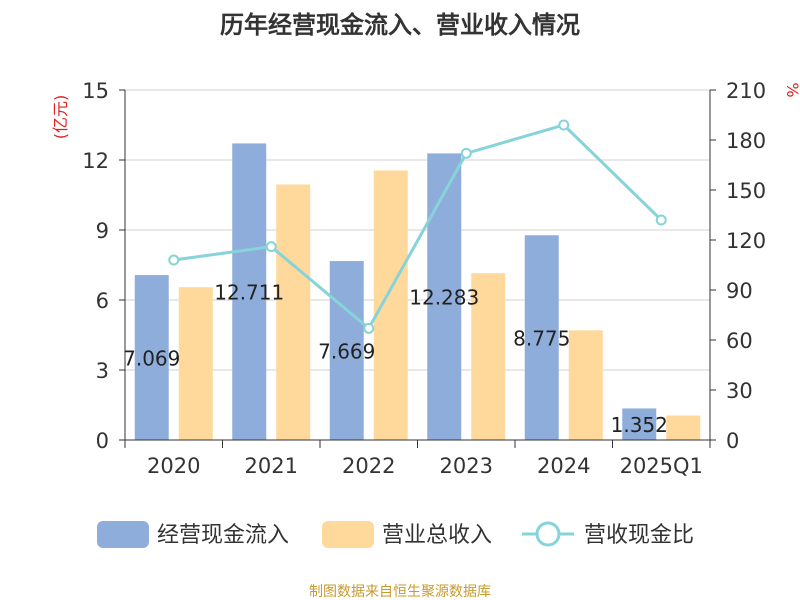 This screenshot has height=600, width=800. What do you see at coordinates (437, 535) in the screenshot?
I see `legend-label: 营业总收入` at bounding box center [437, 535].